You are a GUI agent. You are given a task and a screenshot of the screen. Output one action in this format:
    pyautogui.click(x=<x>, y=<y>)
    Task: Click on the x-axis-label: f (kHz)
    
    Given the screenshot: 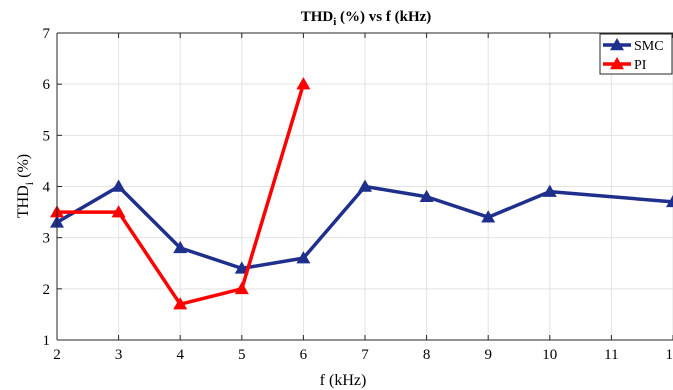 What is the action you would take?
    pyautogui.click(x=343, y=380)
    